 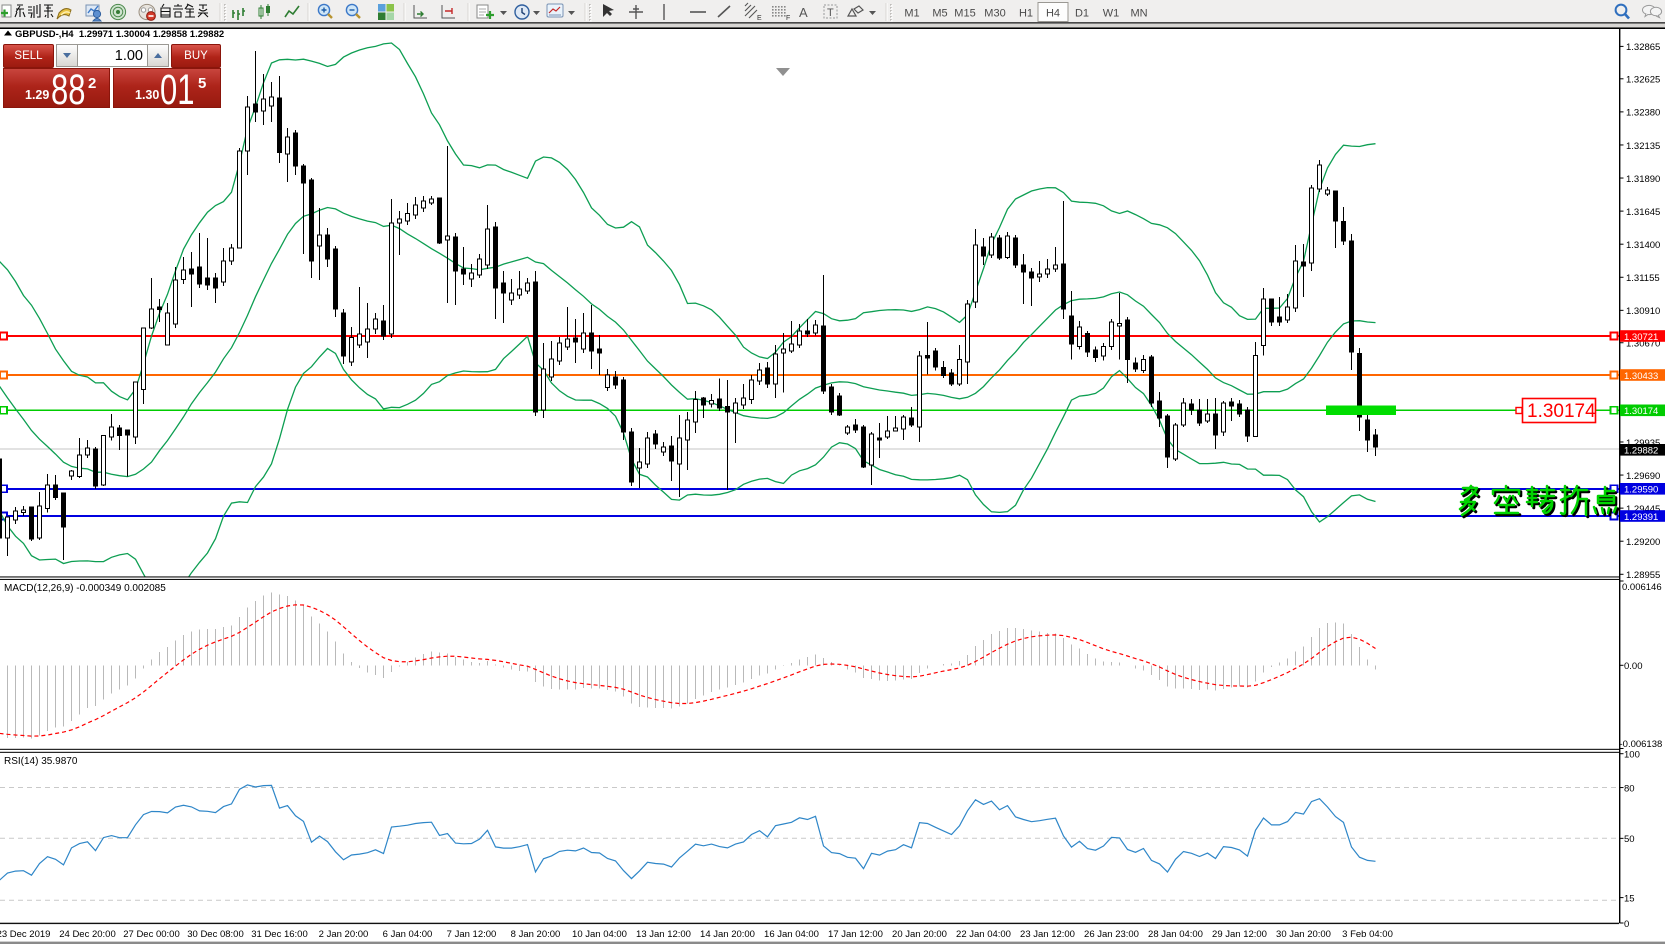 What do you see at coordinates (472, 934) in the screenshot?
I see `svg-text: 7 Jan 12:00` at bounding box center [472, 934].